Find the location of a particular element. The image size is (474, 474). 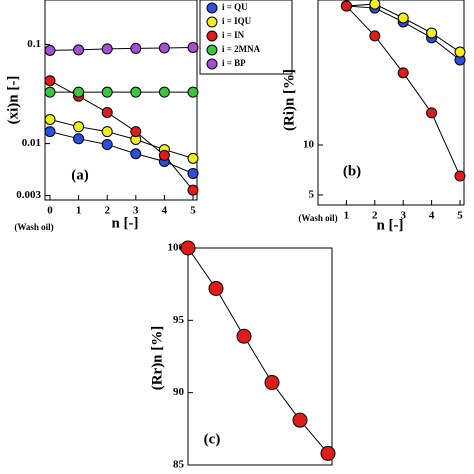

y-axis-label: (Rr)n [%] is located at coordinates (157, 358).